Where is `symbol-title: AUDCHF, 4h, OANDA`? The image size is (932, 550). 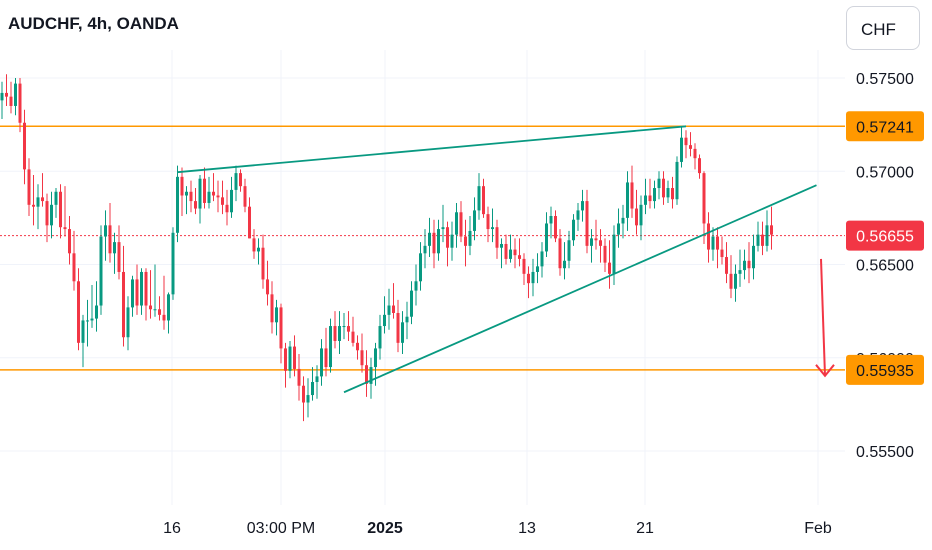
symbol-title: AUDCHF, 4h, OANDA is located at coordinates (93, 23).